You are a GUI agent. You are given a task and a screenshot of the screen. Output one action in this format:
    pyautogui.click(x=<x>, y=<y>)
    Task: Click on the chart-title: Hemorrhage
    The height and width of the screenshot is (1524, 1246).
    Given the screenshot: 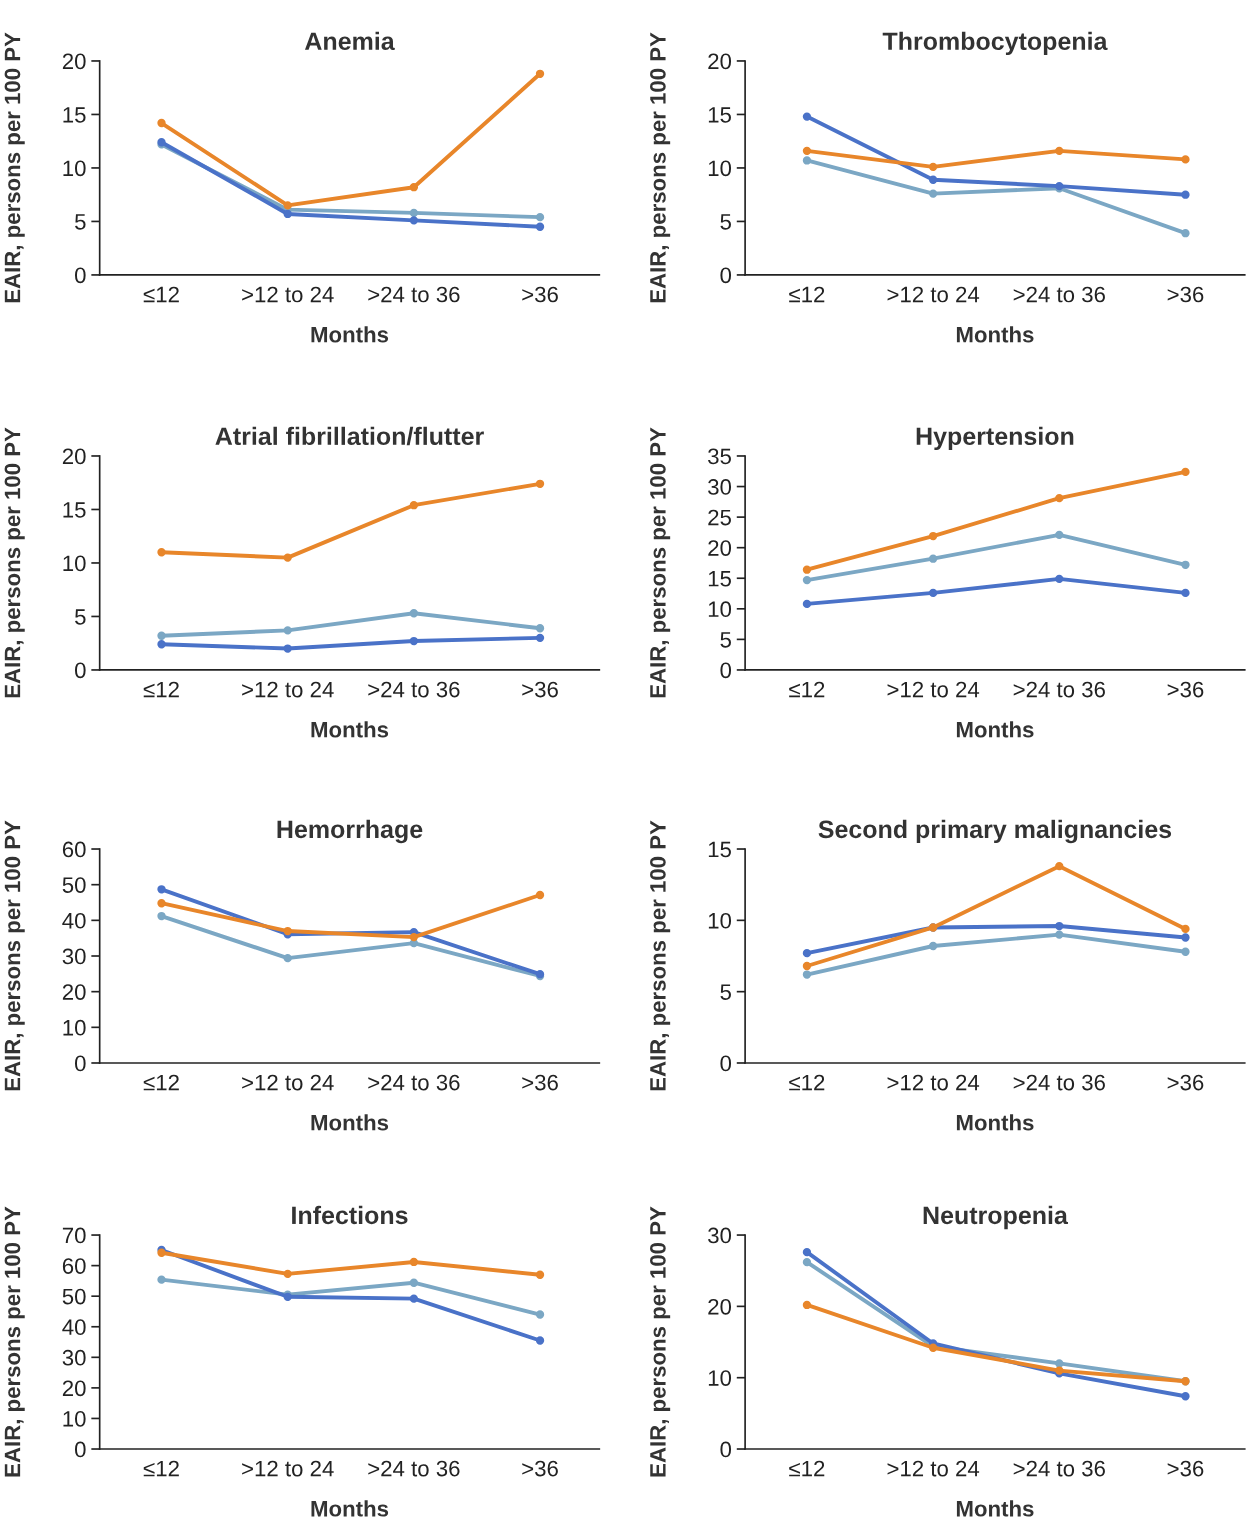 What is the action you would take?
    pyautogui.click(x=350, y=831)
    